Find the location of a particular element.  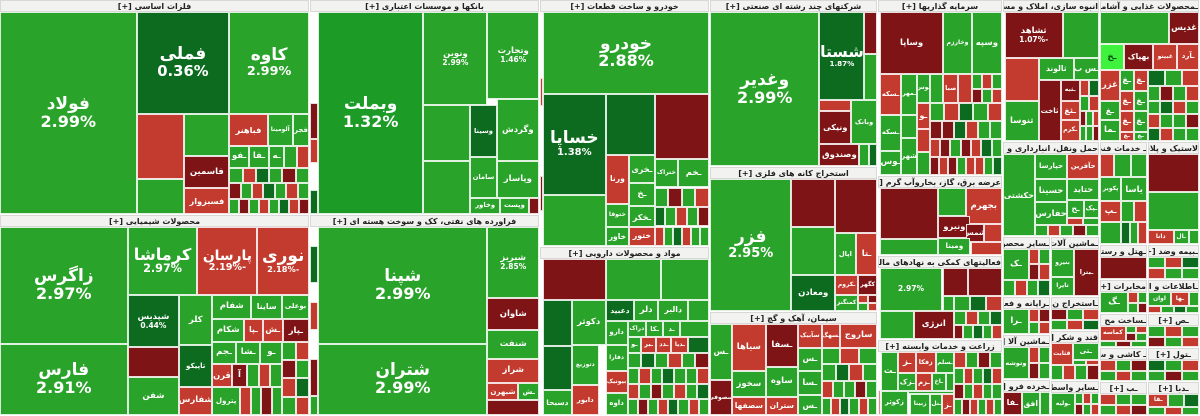

sector-header: ـص [+] is located at coordinates (1173, 320).